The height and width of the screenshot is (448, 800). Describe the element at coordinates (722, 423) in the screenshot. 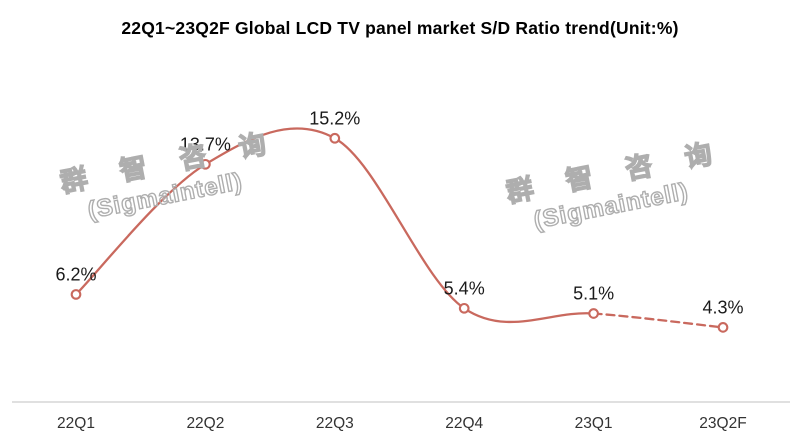

I see `x-axis-label-23Q2F: 23Q2F` at that location.